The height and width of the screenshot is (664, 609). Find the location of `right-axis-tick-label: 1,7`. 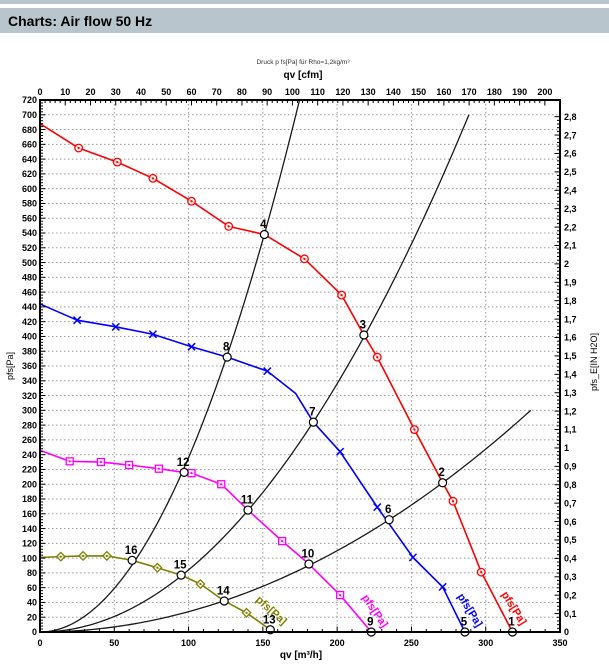

right-axis-tick-label: 1,7 is located at coordinates (570, 319).